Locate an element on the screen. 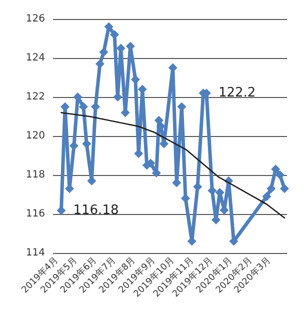 The height and width of the screenshot is (325, 307). y-tick-label: 118 is located at coordinates (35, 175).